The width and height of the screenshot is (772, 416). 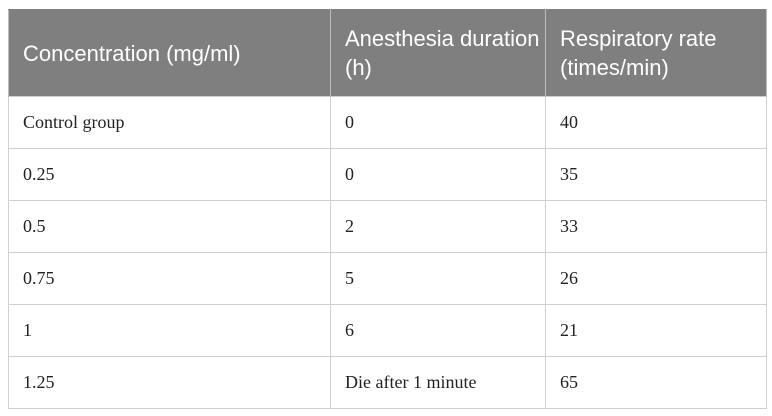 I want to click on table-row: 1 6 21, so click(x=387, y=330).